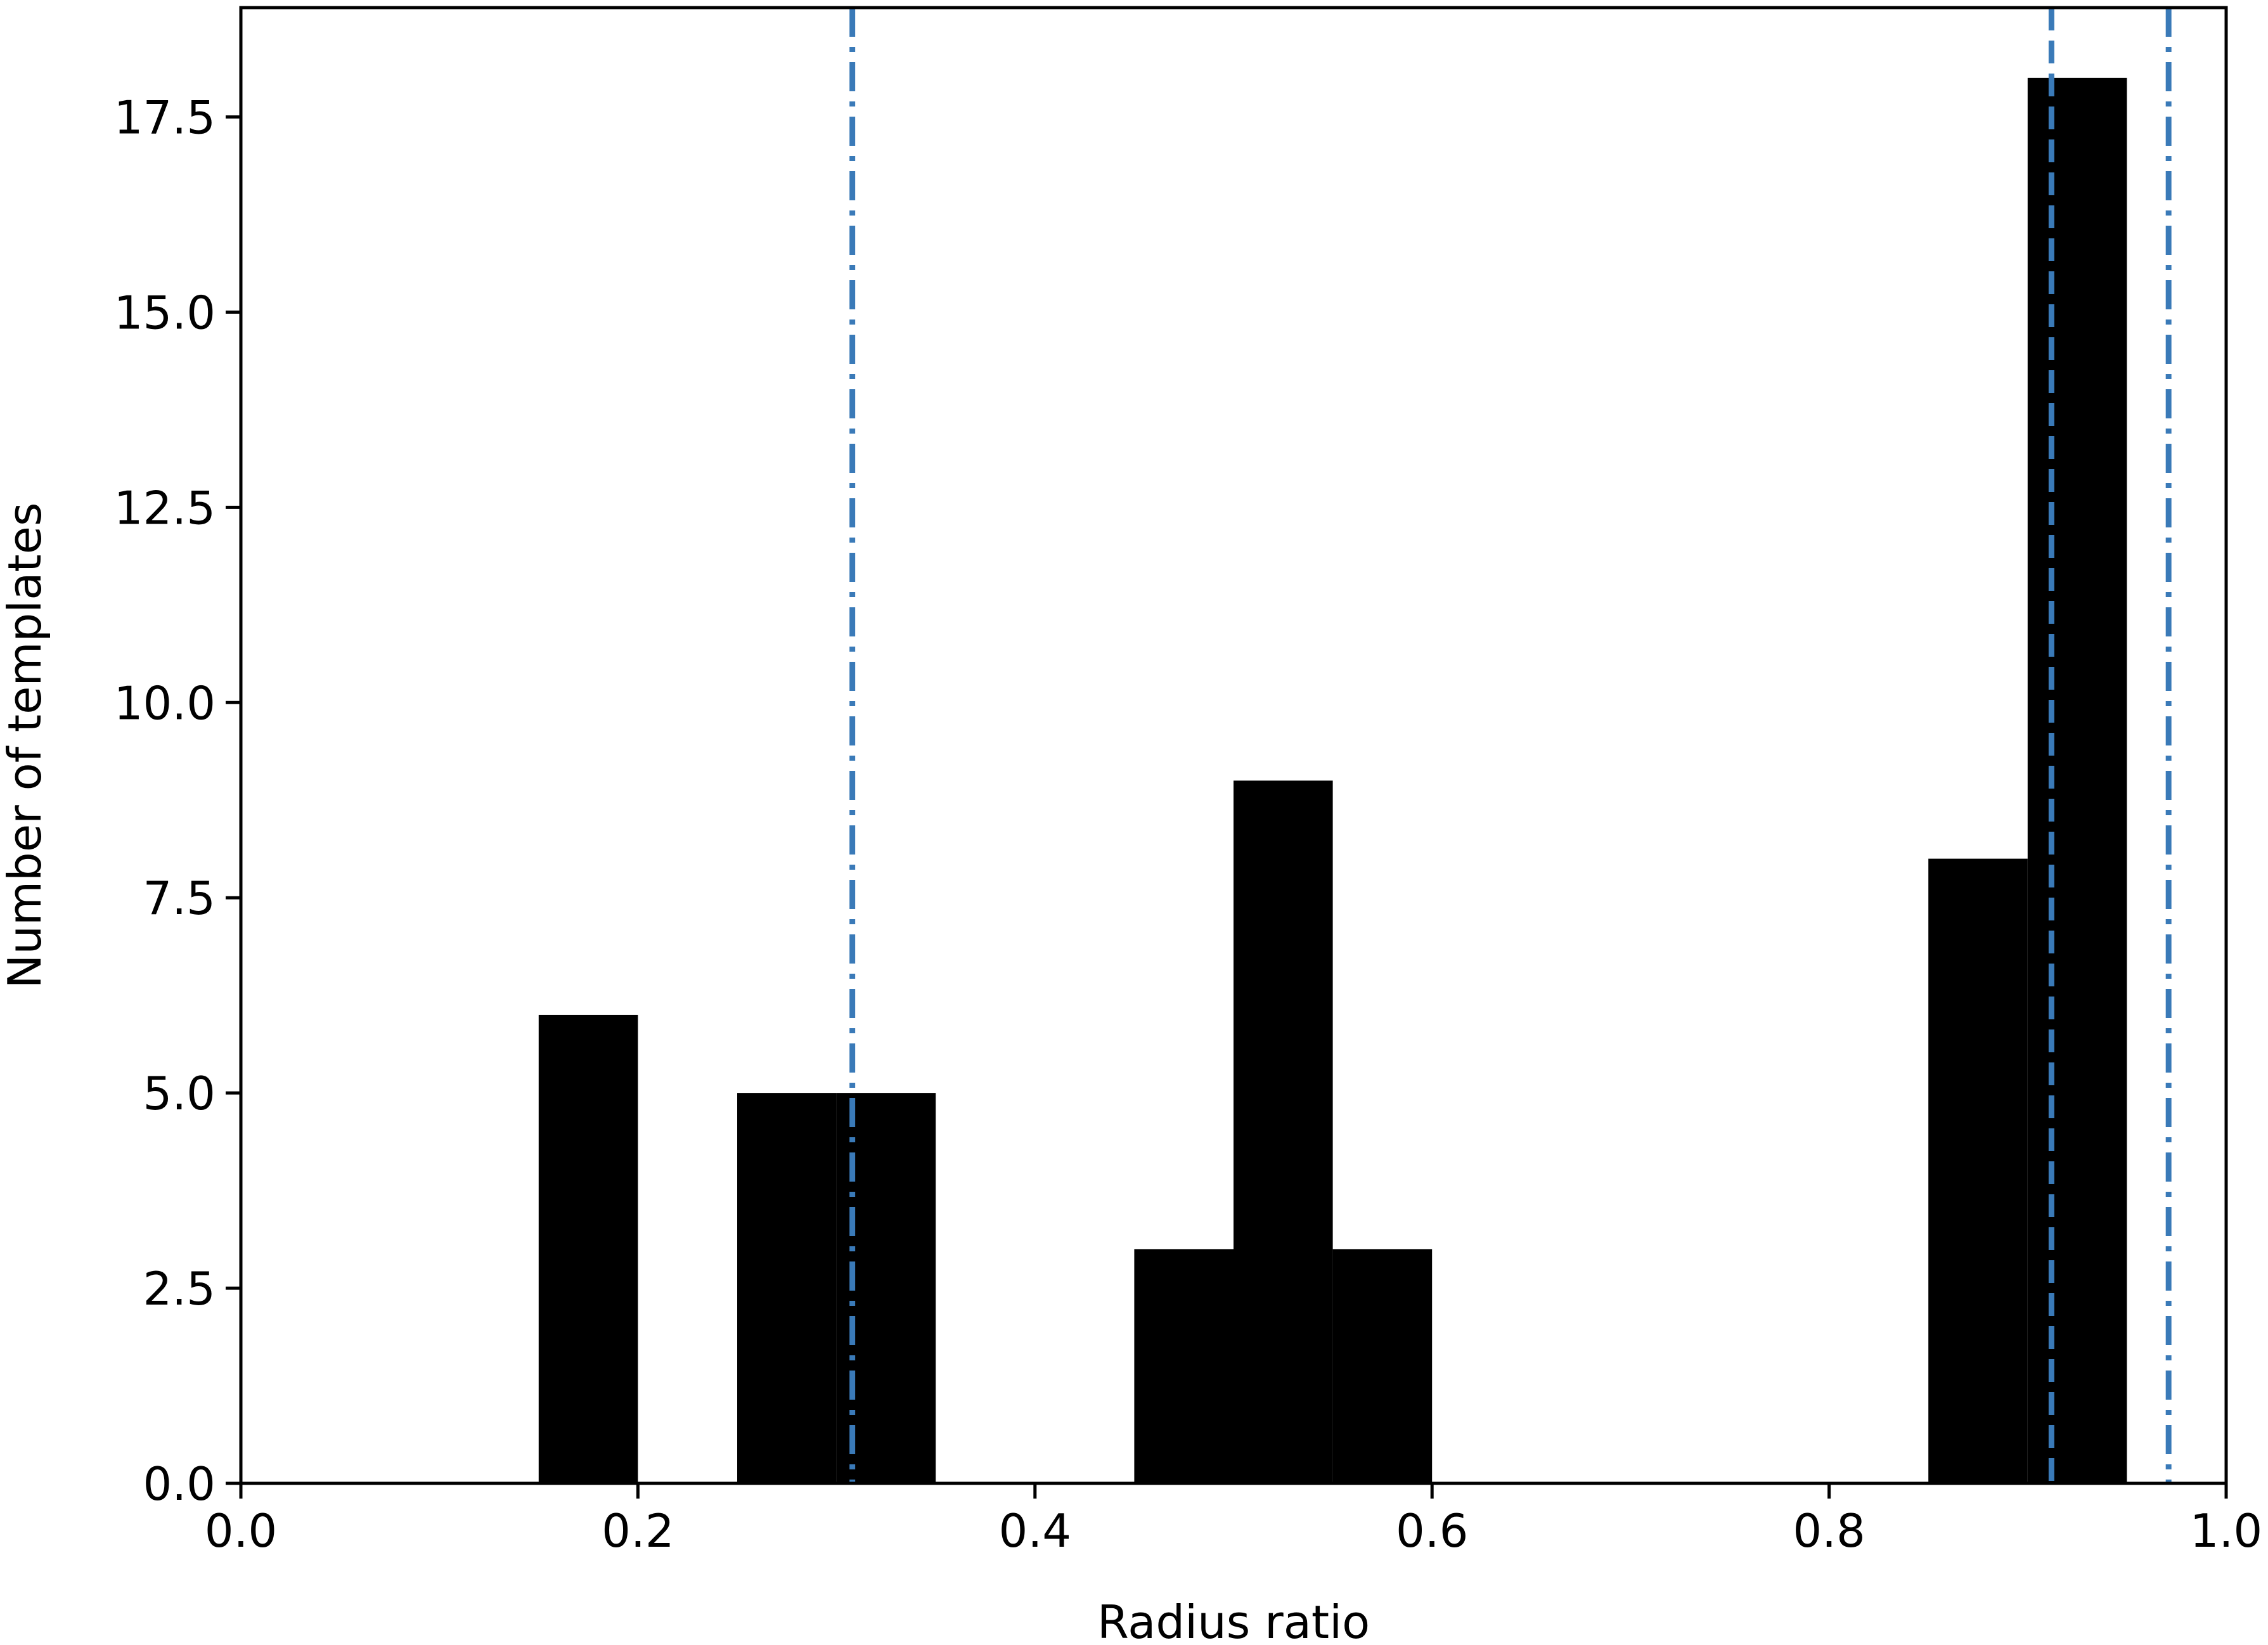 Image resolution: width=2268 pixels, height=1645 pixels. What do you see at coordinates (165, 507) in the screenshot?
I see `y-tick-label: 12.5` at bounding box center [165, 507].